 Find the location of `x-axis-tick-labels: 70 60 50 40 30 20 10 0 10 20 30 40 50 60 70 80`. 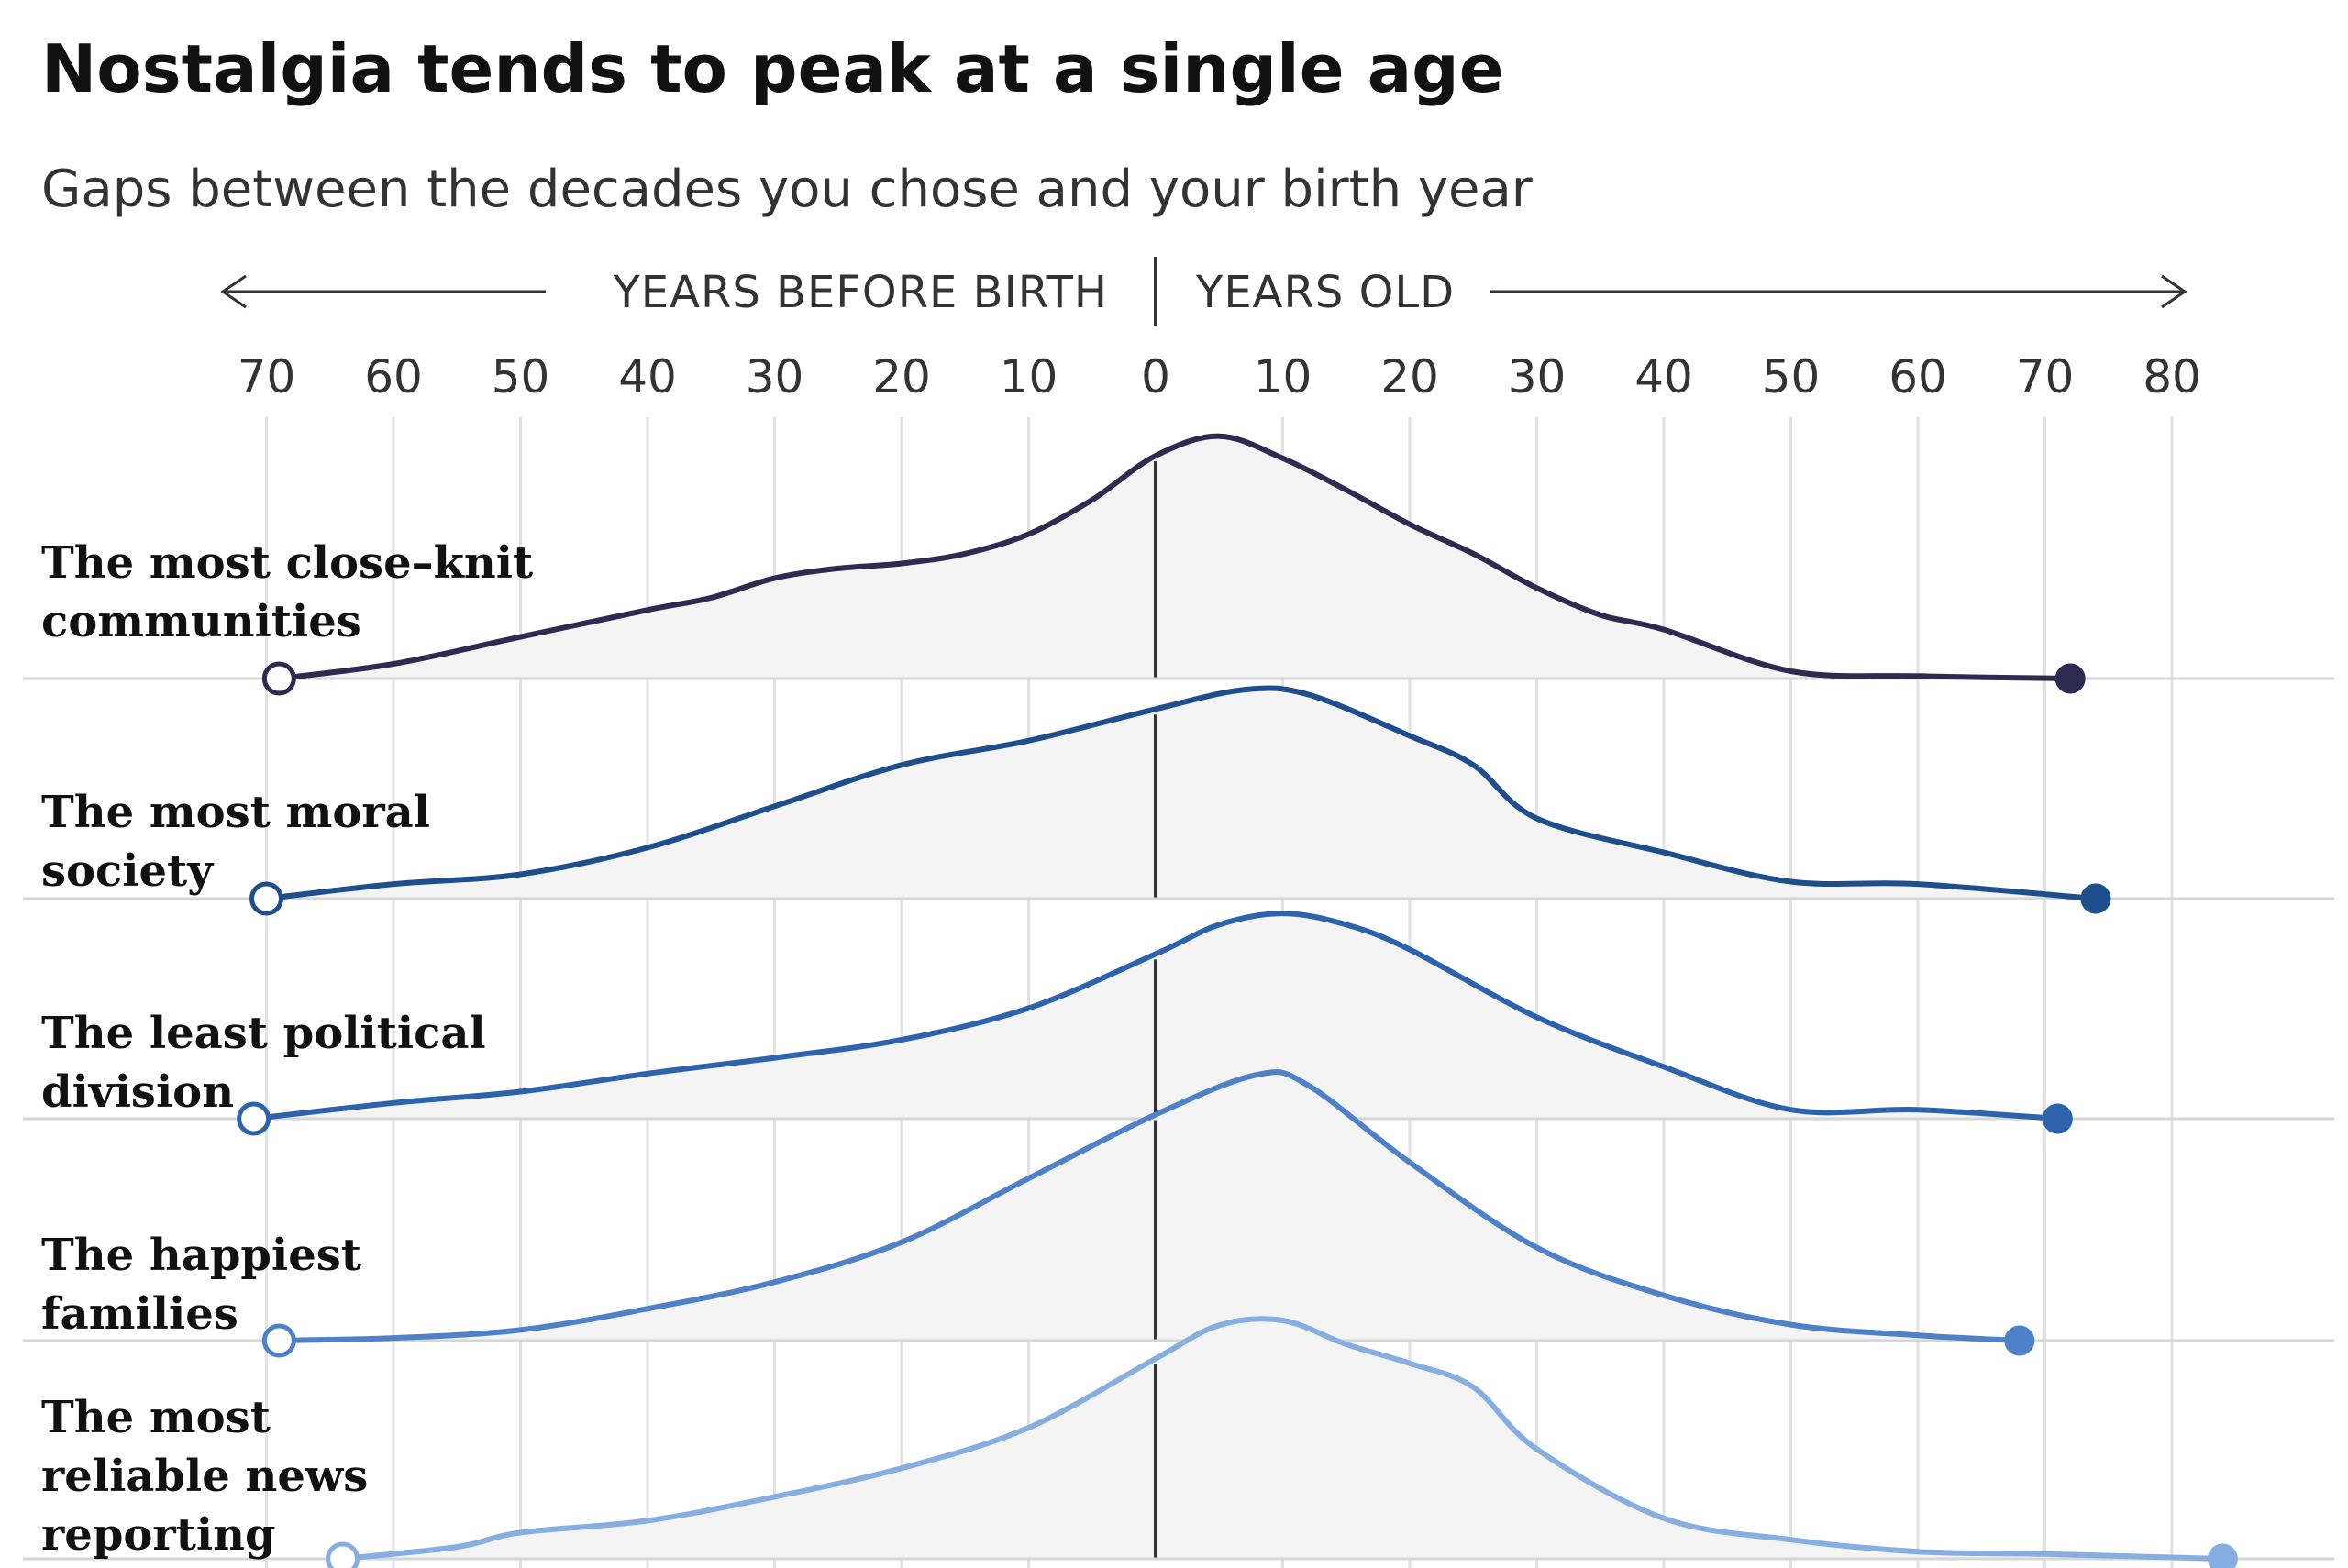

x-axis-tick-labels: 70 60 50 40 30 20 10 0 10 20 30 40 50 60 70 80 is located at coordinates (1219, 377).